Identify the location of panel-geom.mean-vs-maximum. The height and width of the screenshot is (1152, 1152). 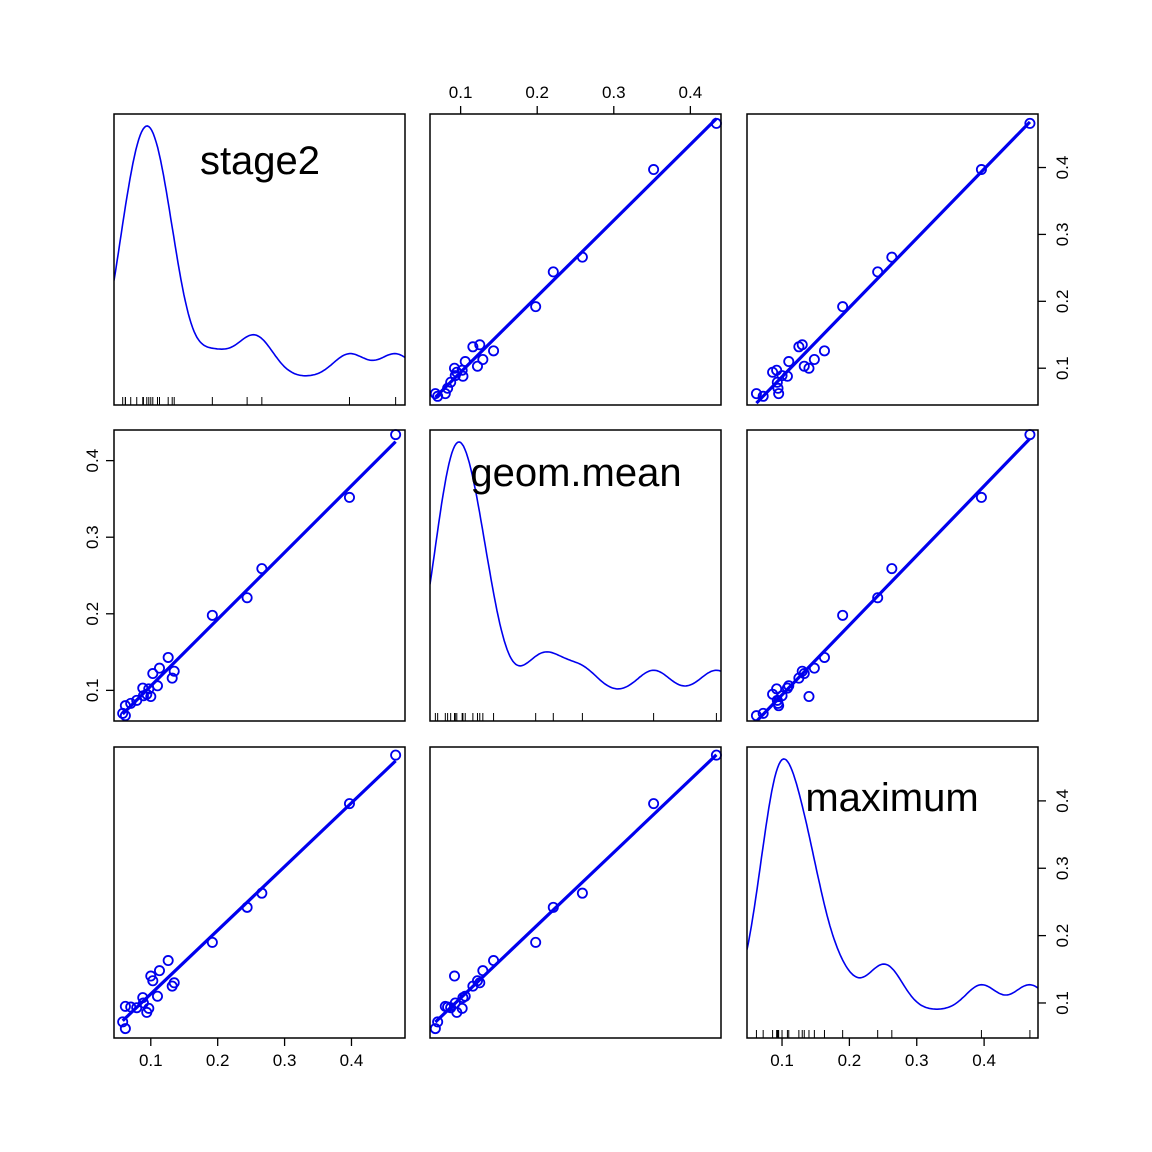
(892, 575).